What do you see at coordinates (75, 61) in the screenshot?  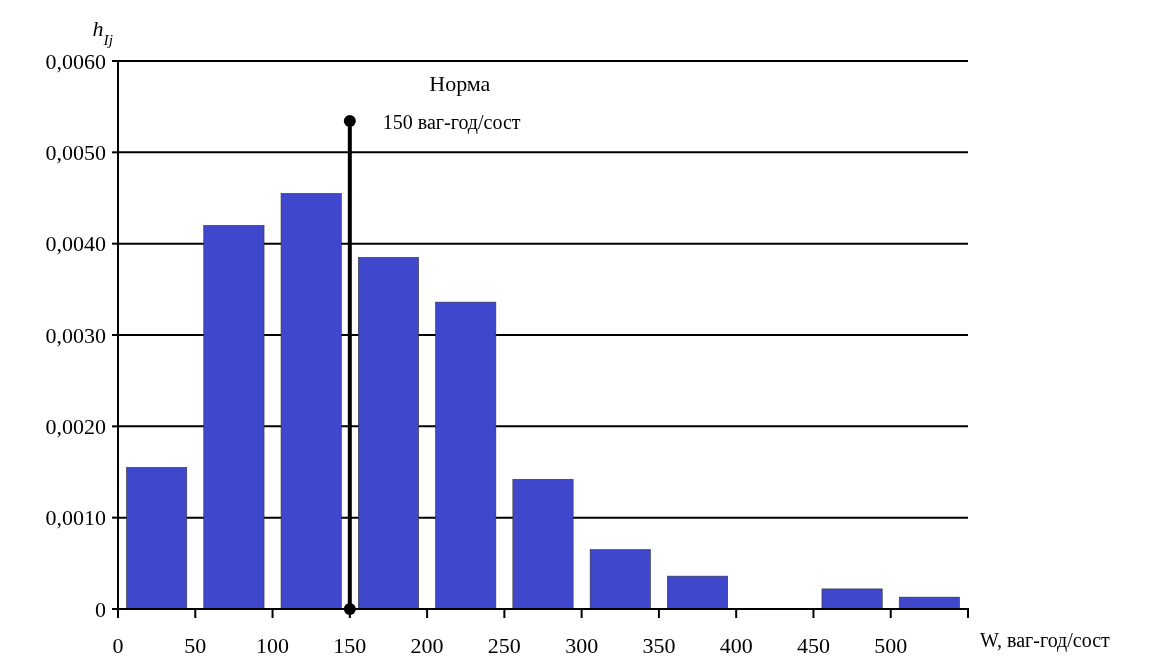 I see `y-tick-label: 0,0060` at bounding box center [75, 61].